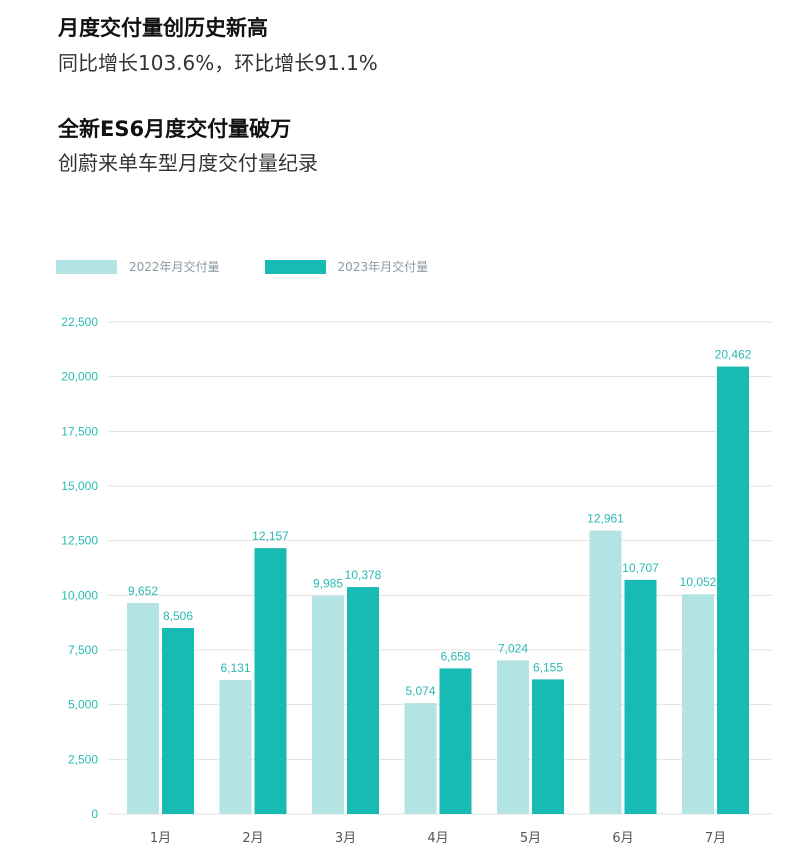  What do you see at coordinates (143, 591) in the screenshot?
I see `data-label: 9,652` at bounding box center [143, 591].